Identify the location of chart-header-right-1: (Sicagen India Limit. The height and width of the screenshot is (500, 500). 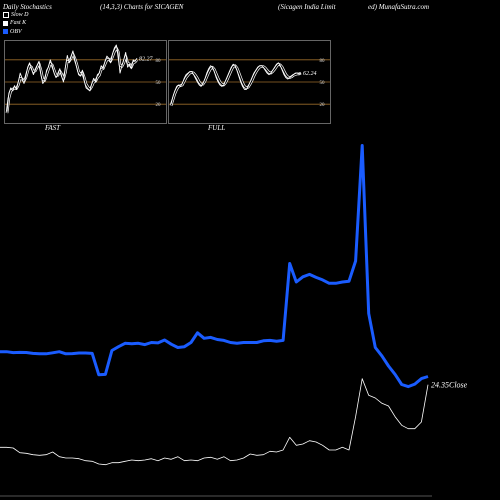
(307, 7).